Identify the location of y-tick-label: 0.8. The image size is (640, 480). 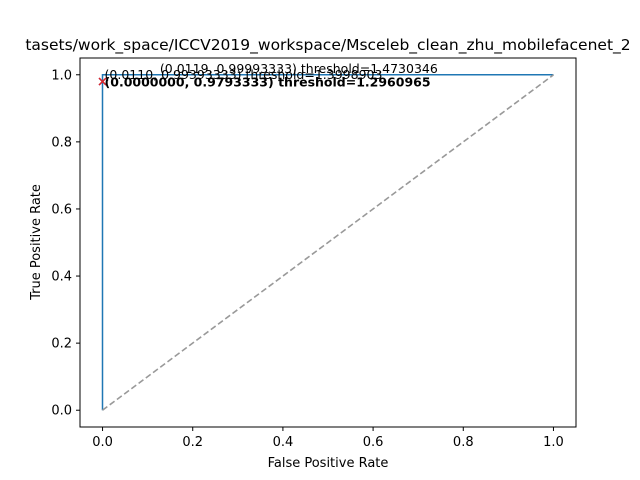
(61, 142).